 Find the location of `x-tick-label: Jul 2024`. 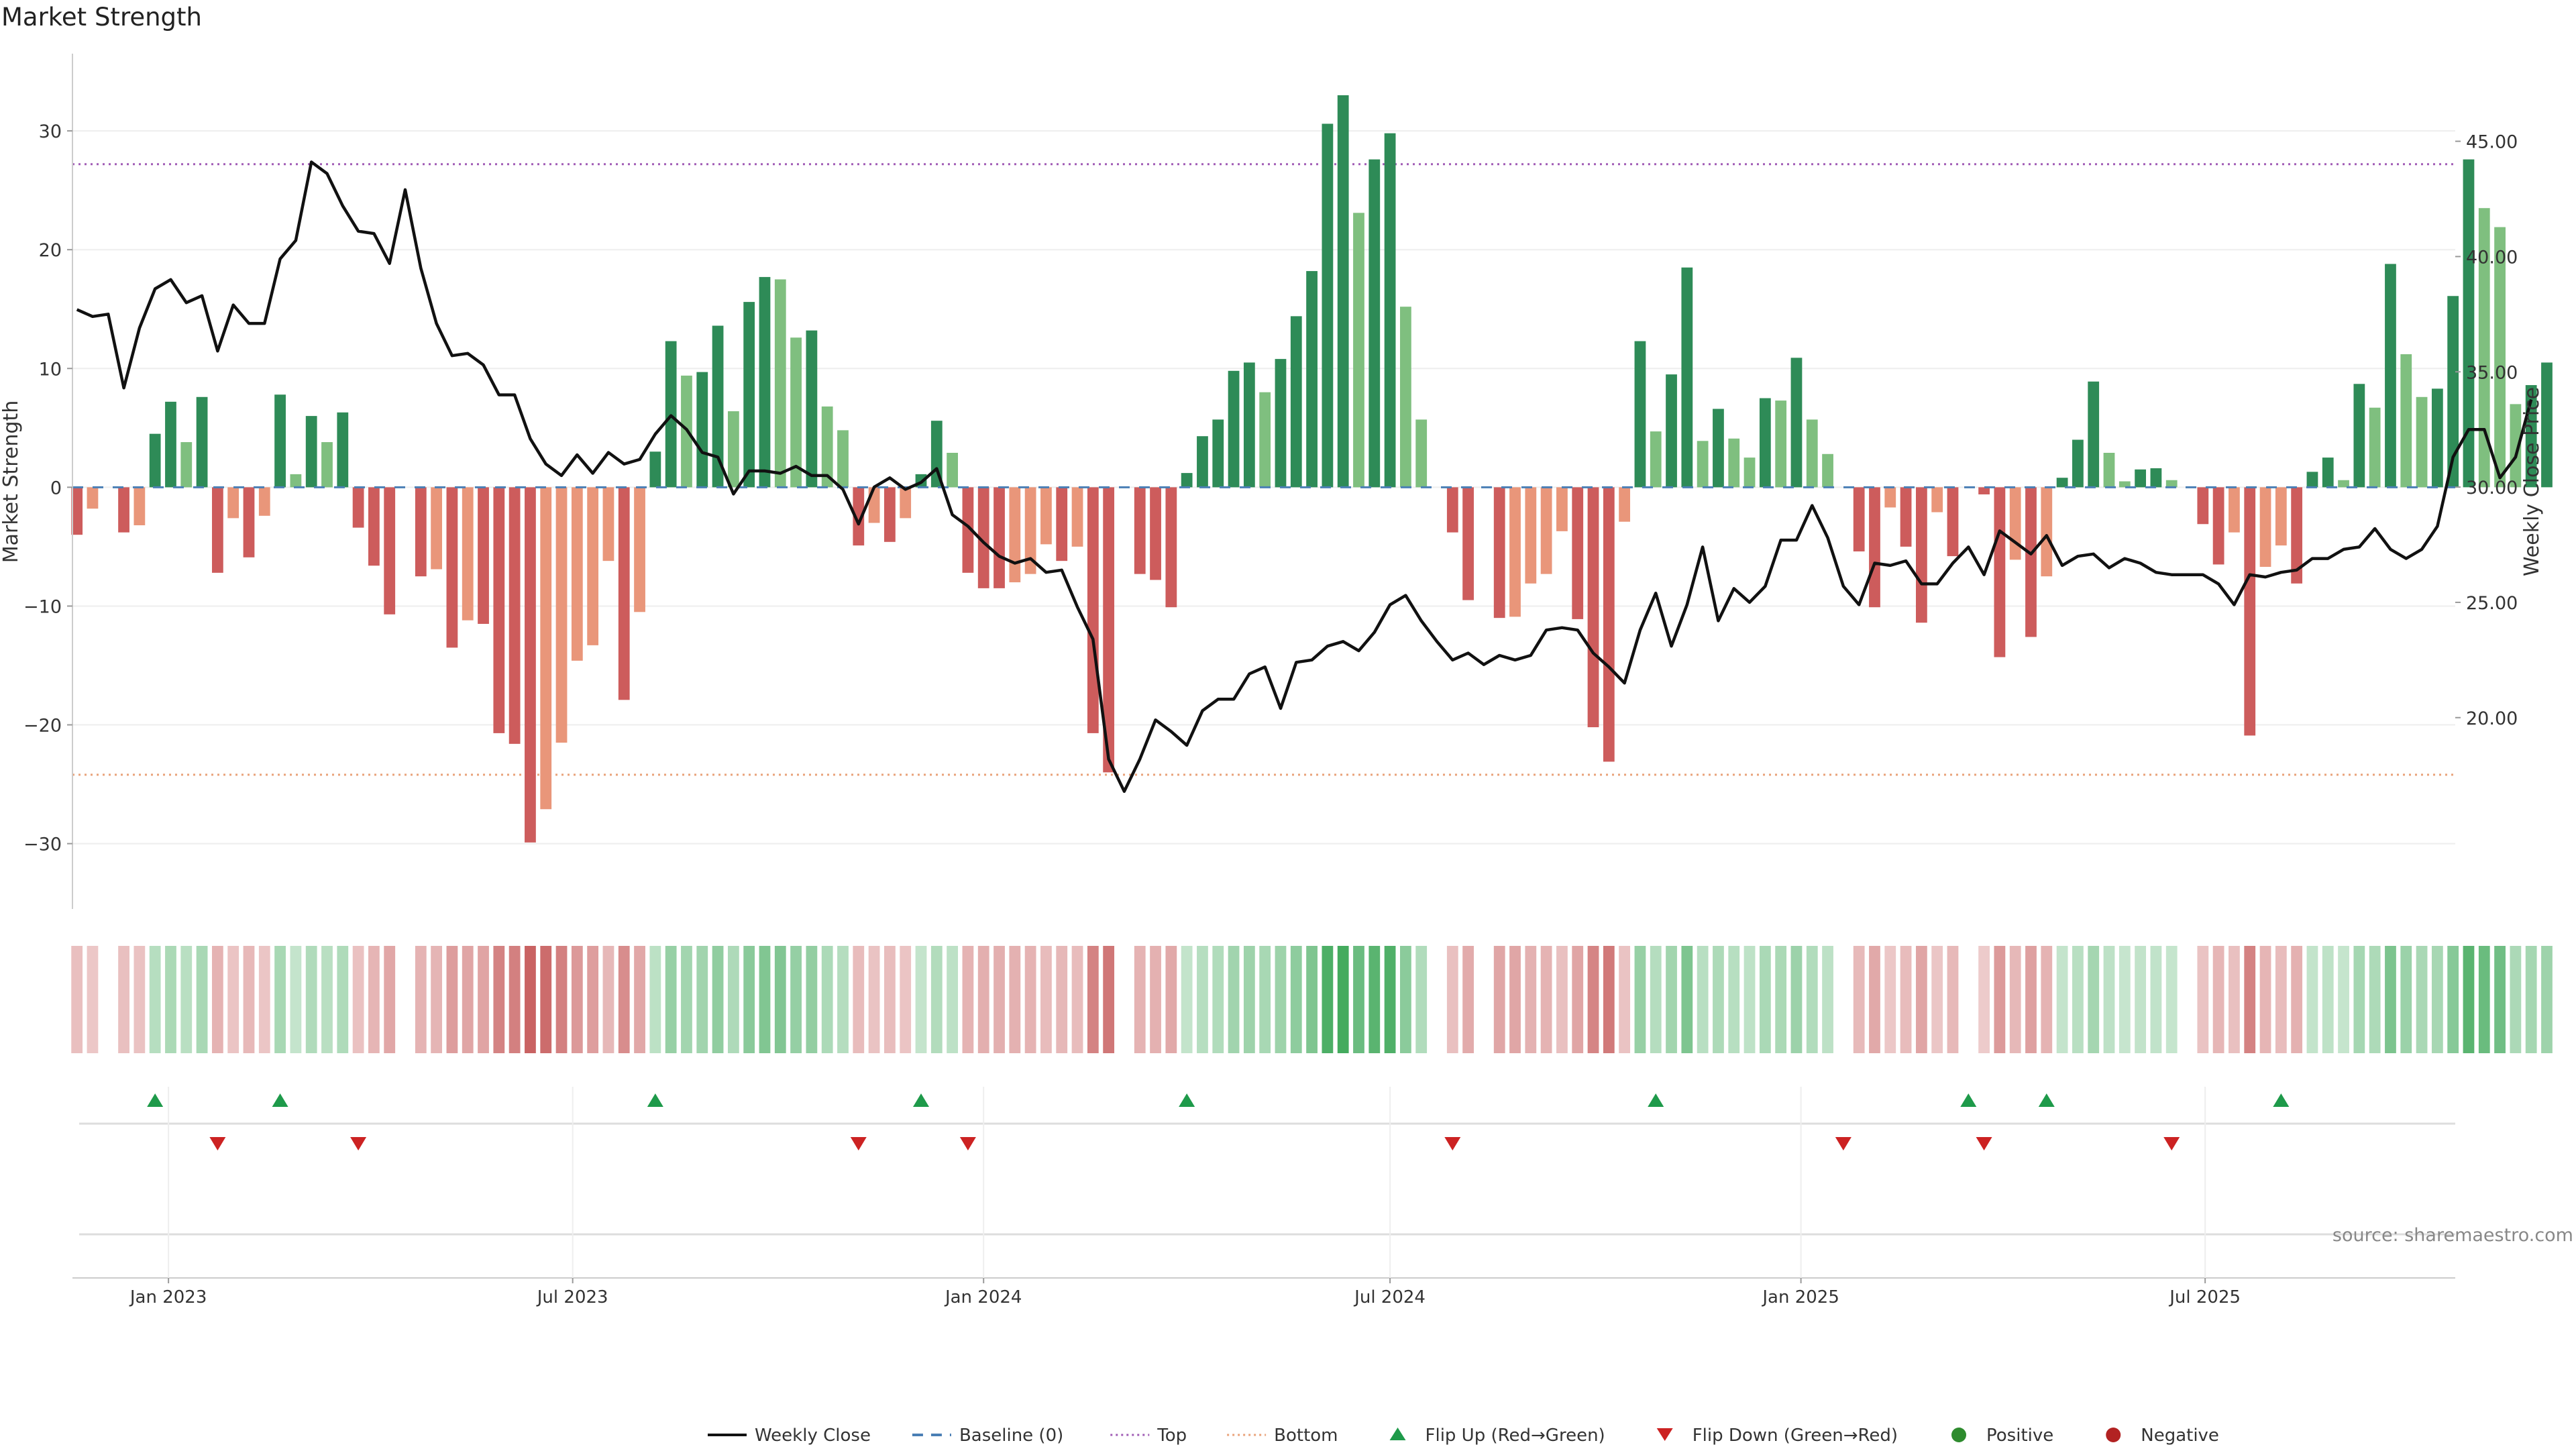

x-tick-label: Jul 2024 is located at coordinates (1389, 1297).